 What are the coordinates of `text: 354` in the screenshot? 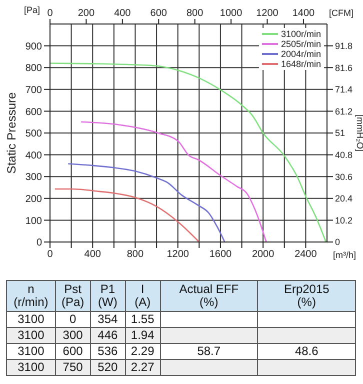 It's located at (108, 320).